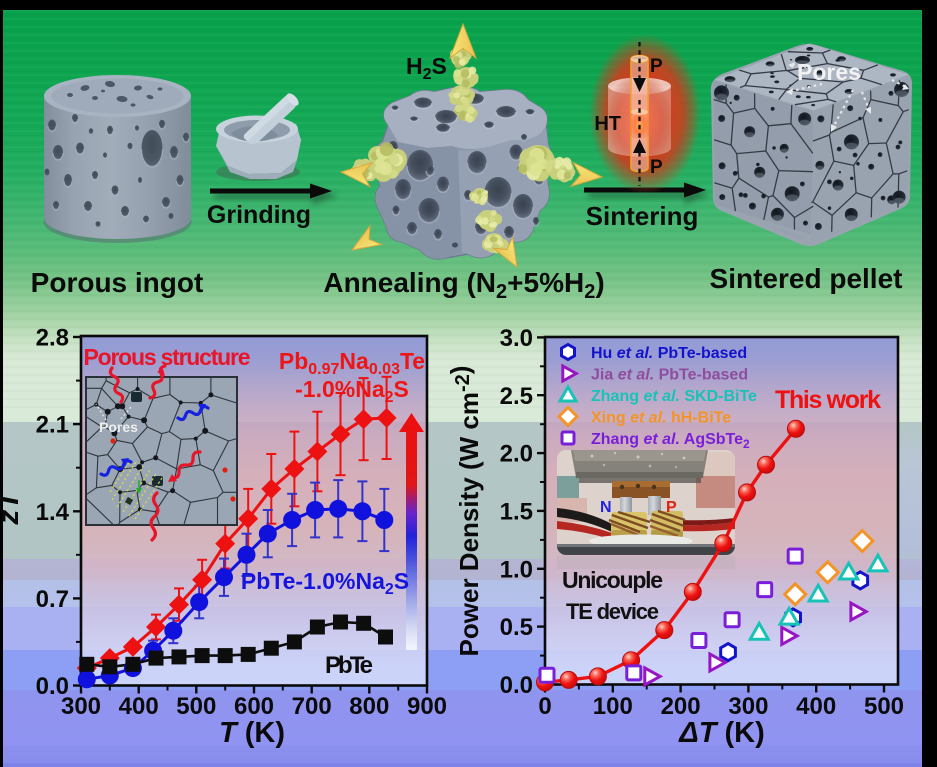 Image resolution: width=937 pixels, height=767 pixels. What do you see at coordinates (325, 583) in the screenshot?
I see `svg-text: PbTe-1.0%Na2S` at bounding box center [325, 583].